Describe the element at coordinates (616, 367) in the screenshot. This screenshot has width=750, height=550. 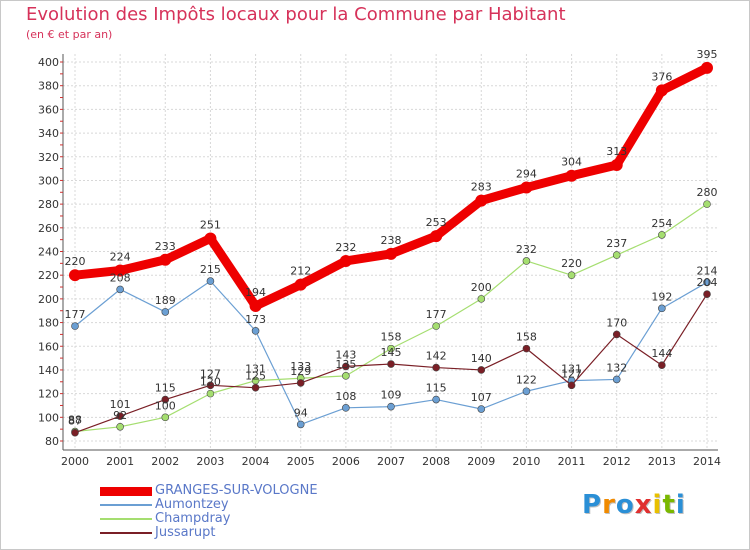
I see `data-label: 132` at that location.